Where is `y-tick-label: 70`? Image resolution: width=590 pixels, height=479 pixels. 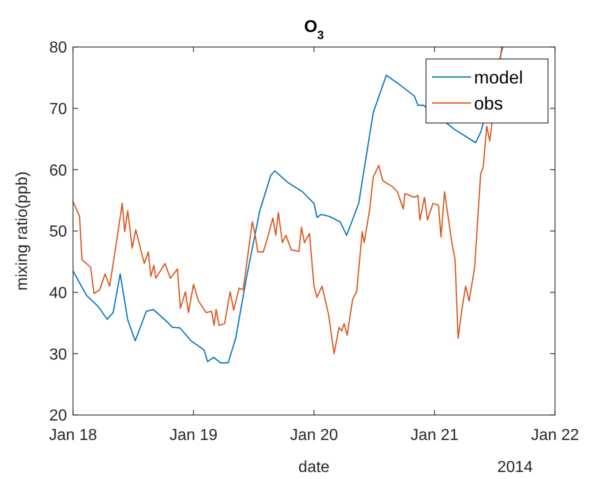 y-tick-label: 70 is located at coordinates (58, 109).